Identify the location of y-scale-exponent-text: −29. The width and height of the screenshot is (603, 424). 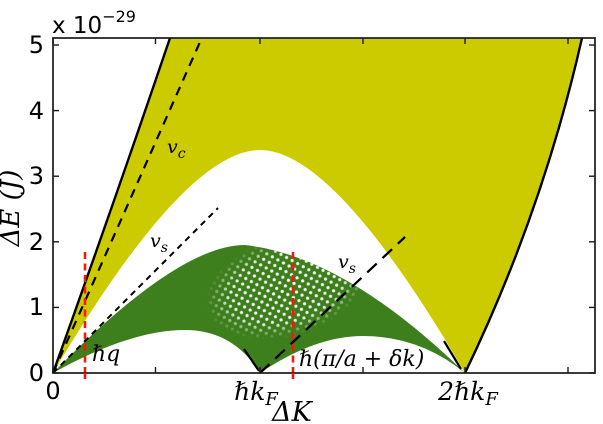
(119, 16).